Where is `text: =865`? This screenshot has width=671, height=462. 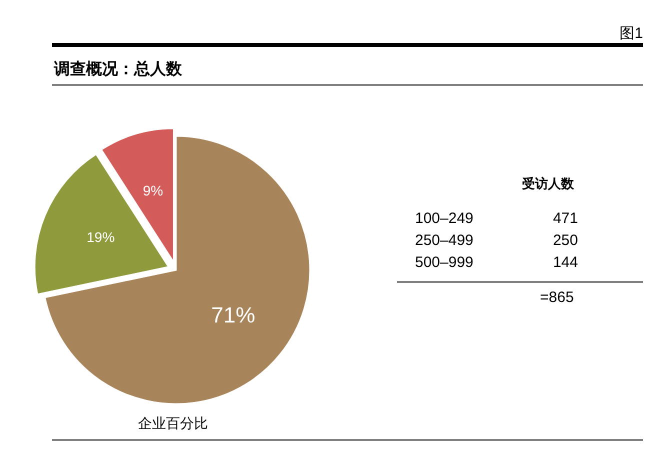
text: =865 is located at coordinates (557, 297).